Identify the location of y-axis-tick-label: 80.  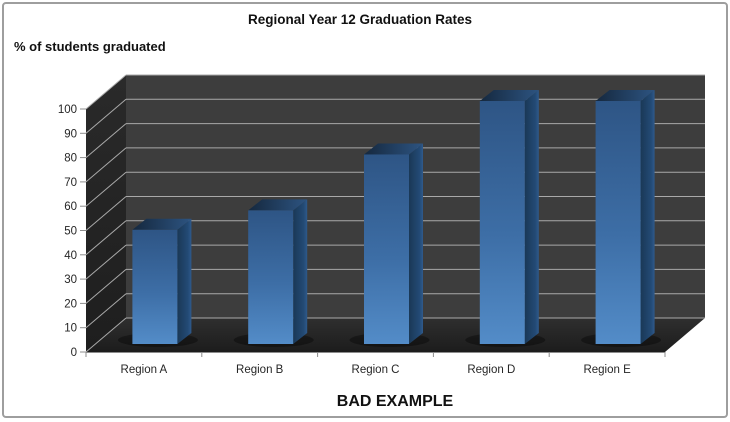
(70, 159).